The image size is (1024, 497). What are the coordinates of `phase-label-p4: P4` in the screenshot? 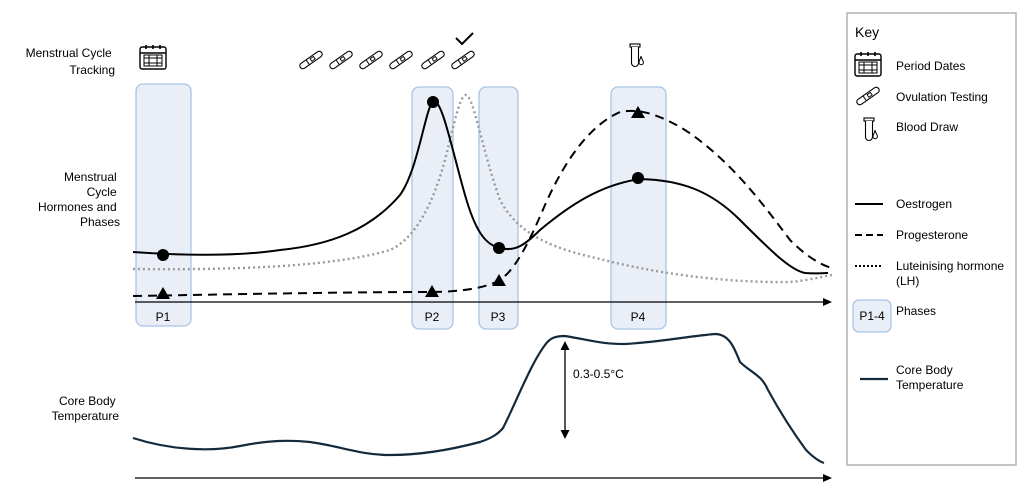 It's located at (638, 317).